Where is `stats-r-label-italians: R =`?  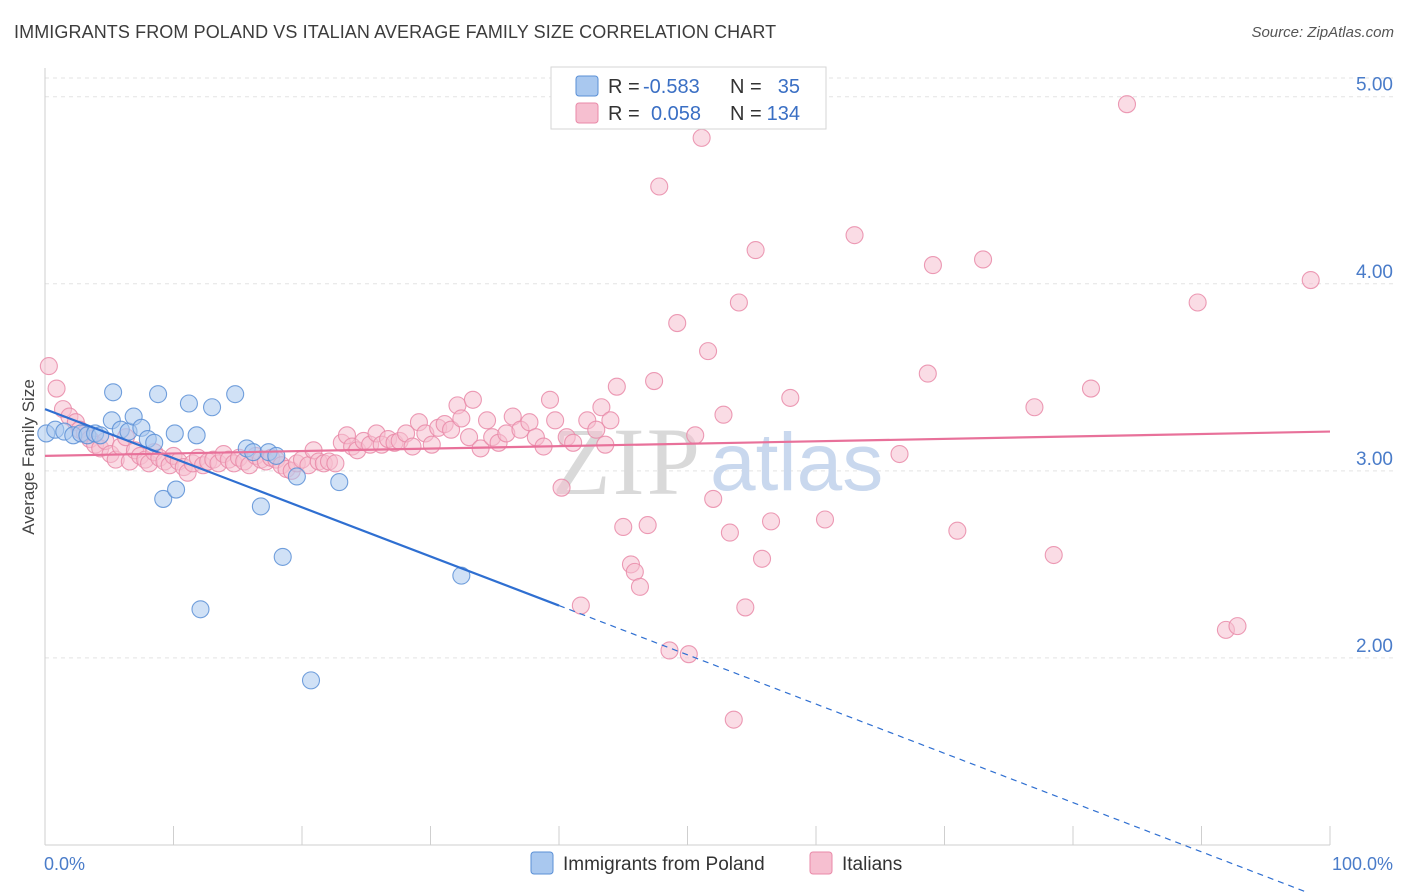 stats-r-label-italians: R = is located at coordinates (624, 114).